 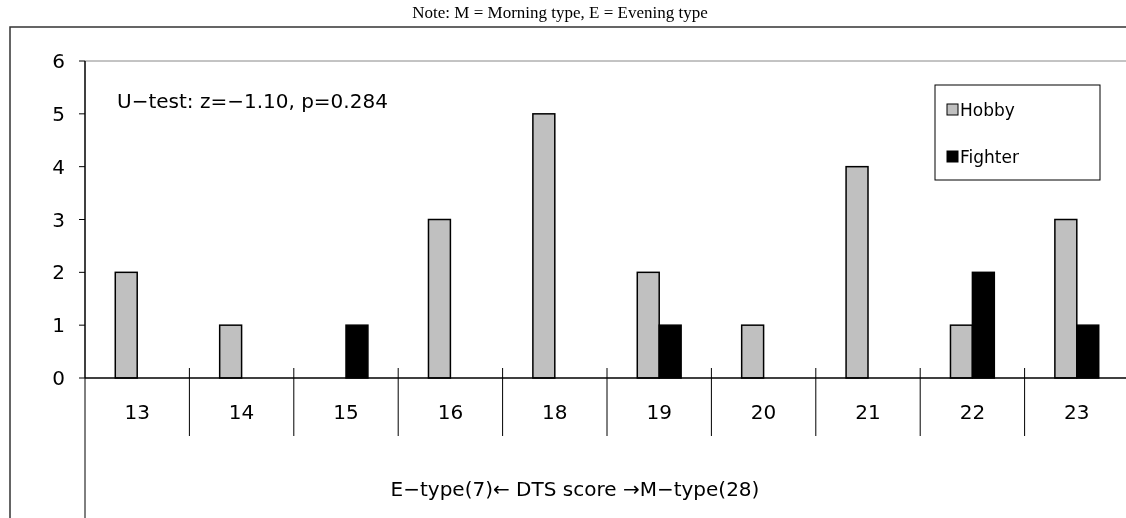 I want to click on text: Note: M = Morning type, E = Evening type, so click(x=560, y=12).